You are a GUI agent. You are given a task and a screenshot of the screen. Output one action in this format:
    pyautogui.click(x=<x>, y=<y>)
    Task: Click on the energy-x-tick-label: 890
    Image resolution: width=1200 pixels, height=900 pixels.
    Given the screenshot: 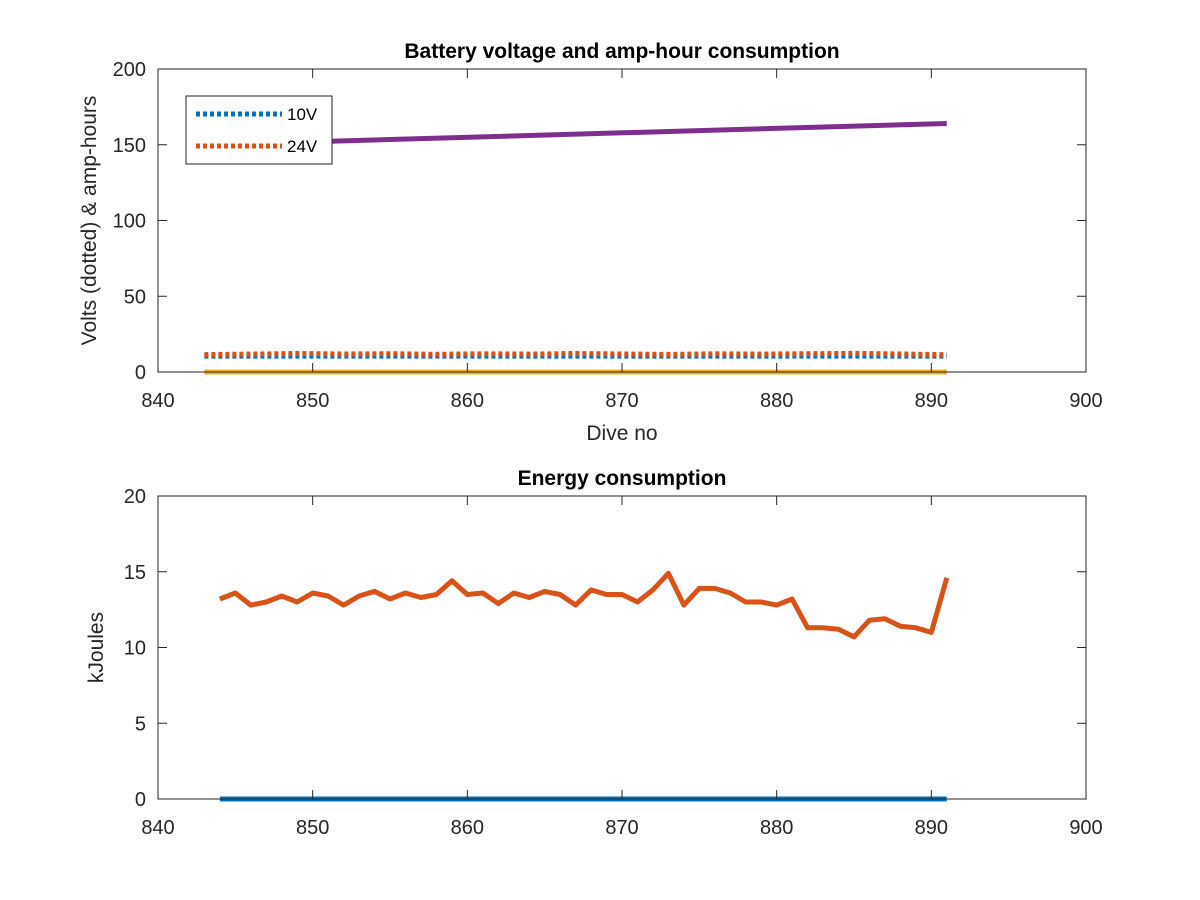 What is the action you would take?
    pyautogui.click(x=931, y=828)
    